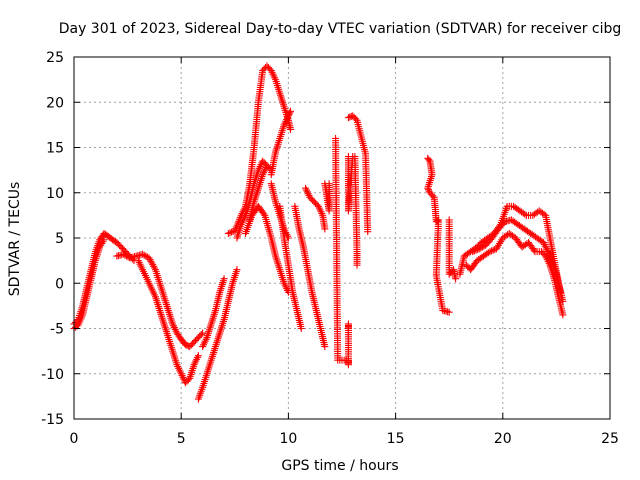  What do you see at coordinates (59, 239) in the screenshot?
I see `y-tick-label: 5` at bounding box center [59, 239].